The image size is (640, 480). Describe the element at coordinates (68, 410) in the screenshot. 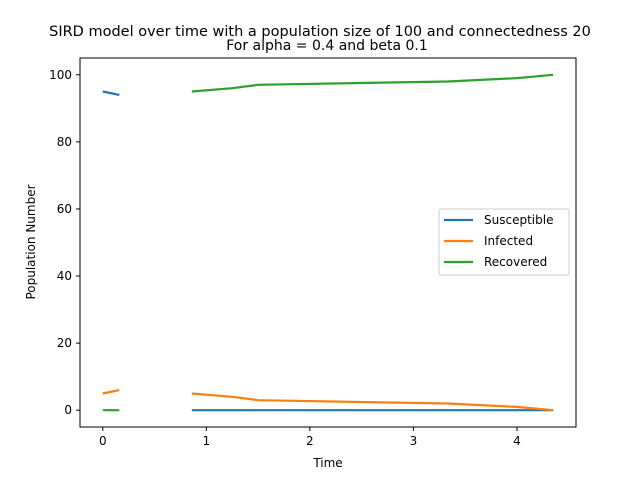

I see `y-tick-label: 0` at that location.